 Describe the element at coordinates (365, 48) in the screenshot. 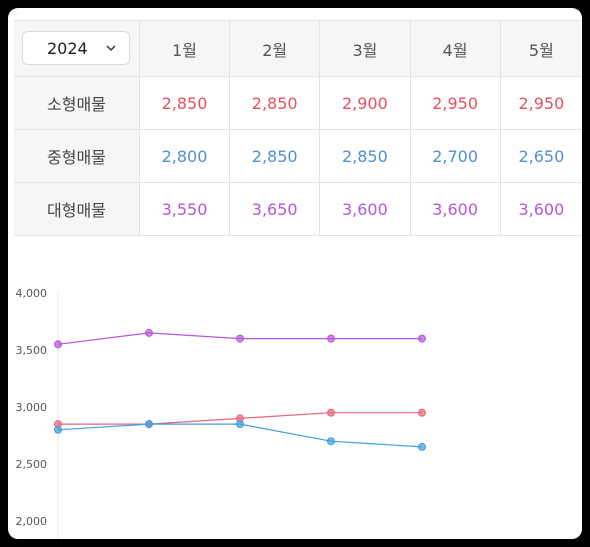

I see `month-header-3: 3월` at that location.